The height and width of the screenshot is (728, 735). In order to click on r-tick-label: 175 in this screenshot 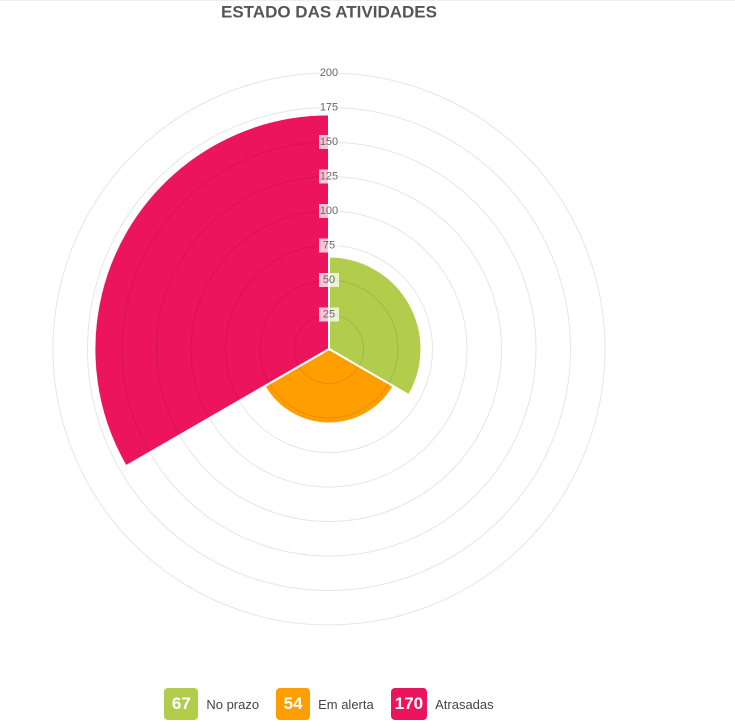, I will do `click(329, 107)`.